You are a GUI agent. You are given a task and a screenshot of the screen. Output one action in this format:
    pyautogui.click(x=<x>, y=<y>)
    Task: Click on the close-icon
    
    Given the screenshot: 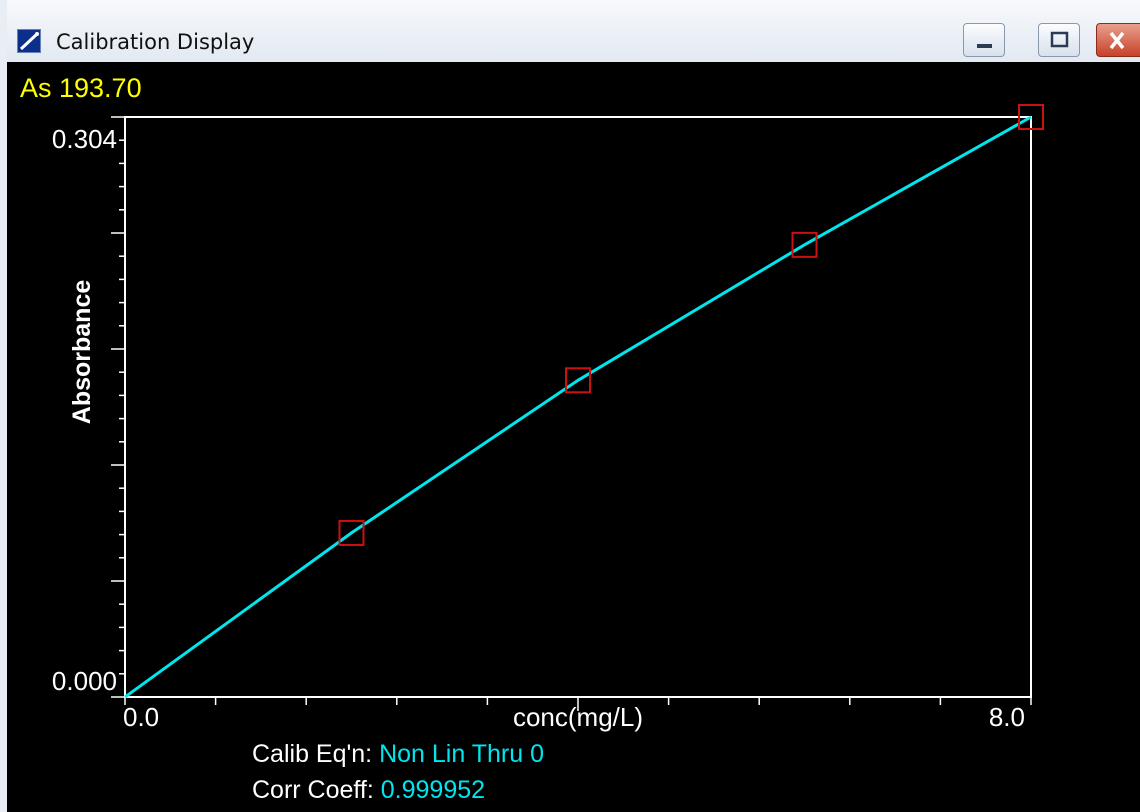 What is the action you would take?
    pyautogui.click(x=1117, y=40)
    